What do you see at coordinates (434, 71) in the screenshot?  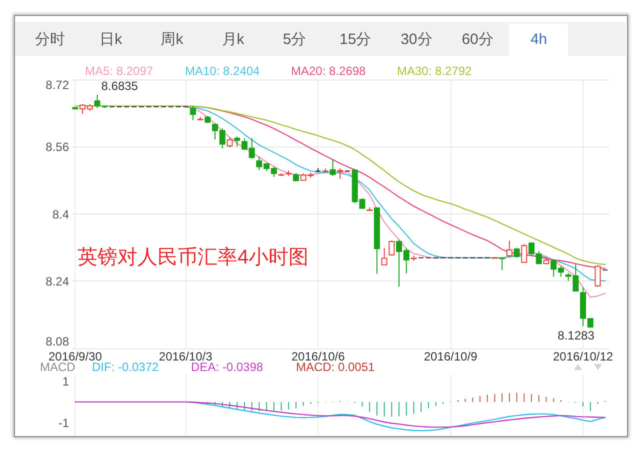 I see `text: MA30: 8.2792` at bounding box center [434, 71].